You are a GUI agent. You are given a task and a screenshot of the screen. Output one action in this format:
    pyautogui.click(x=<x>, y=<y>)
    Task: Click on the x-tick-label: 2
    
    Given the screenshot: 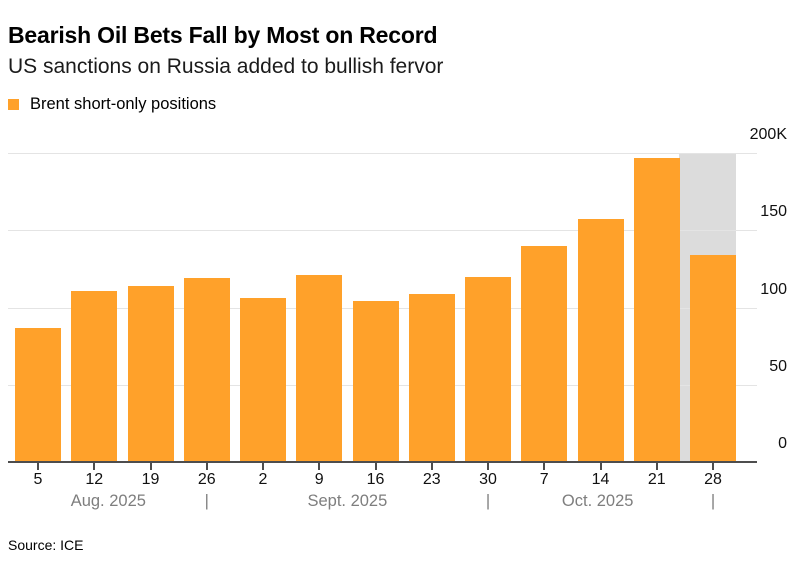 What is the action you would take?
    pyautogui.click(x=263, y=479)
    